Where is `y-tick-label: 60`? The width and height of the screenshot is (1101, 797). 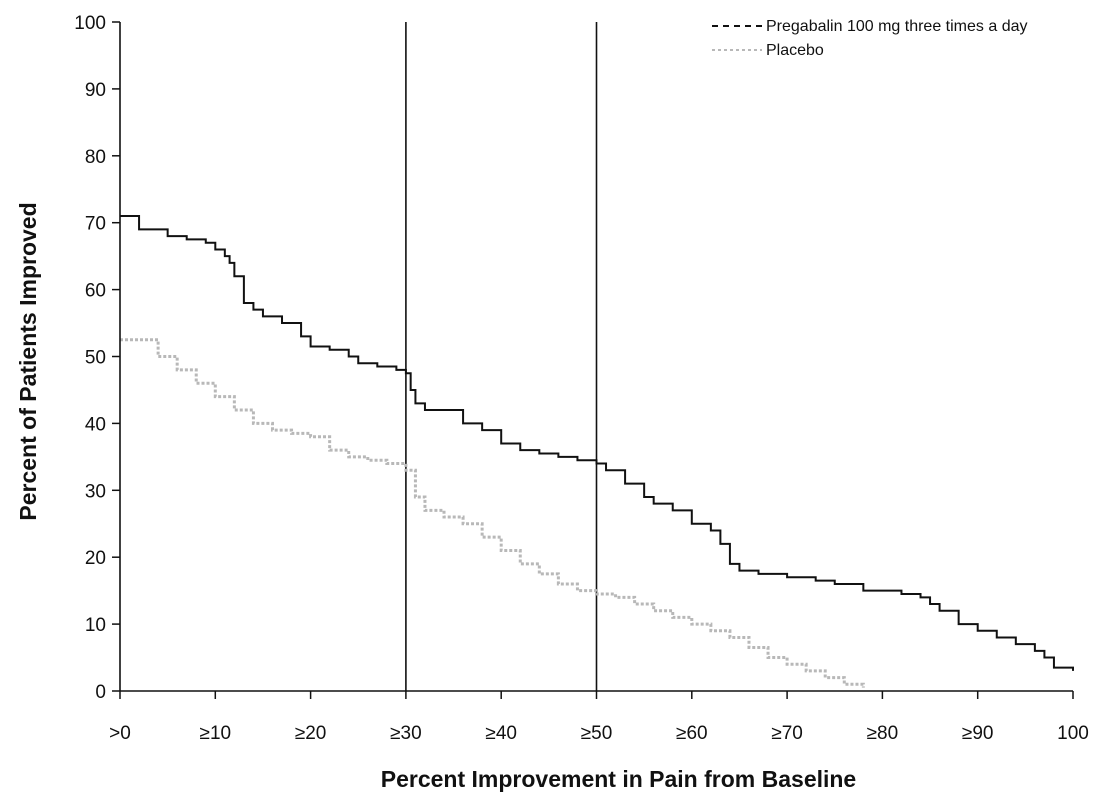 y-tick-label: 60 is located at coordinates (95, 291).